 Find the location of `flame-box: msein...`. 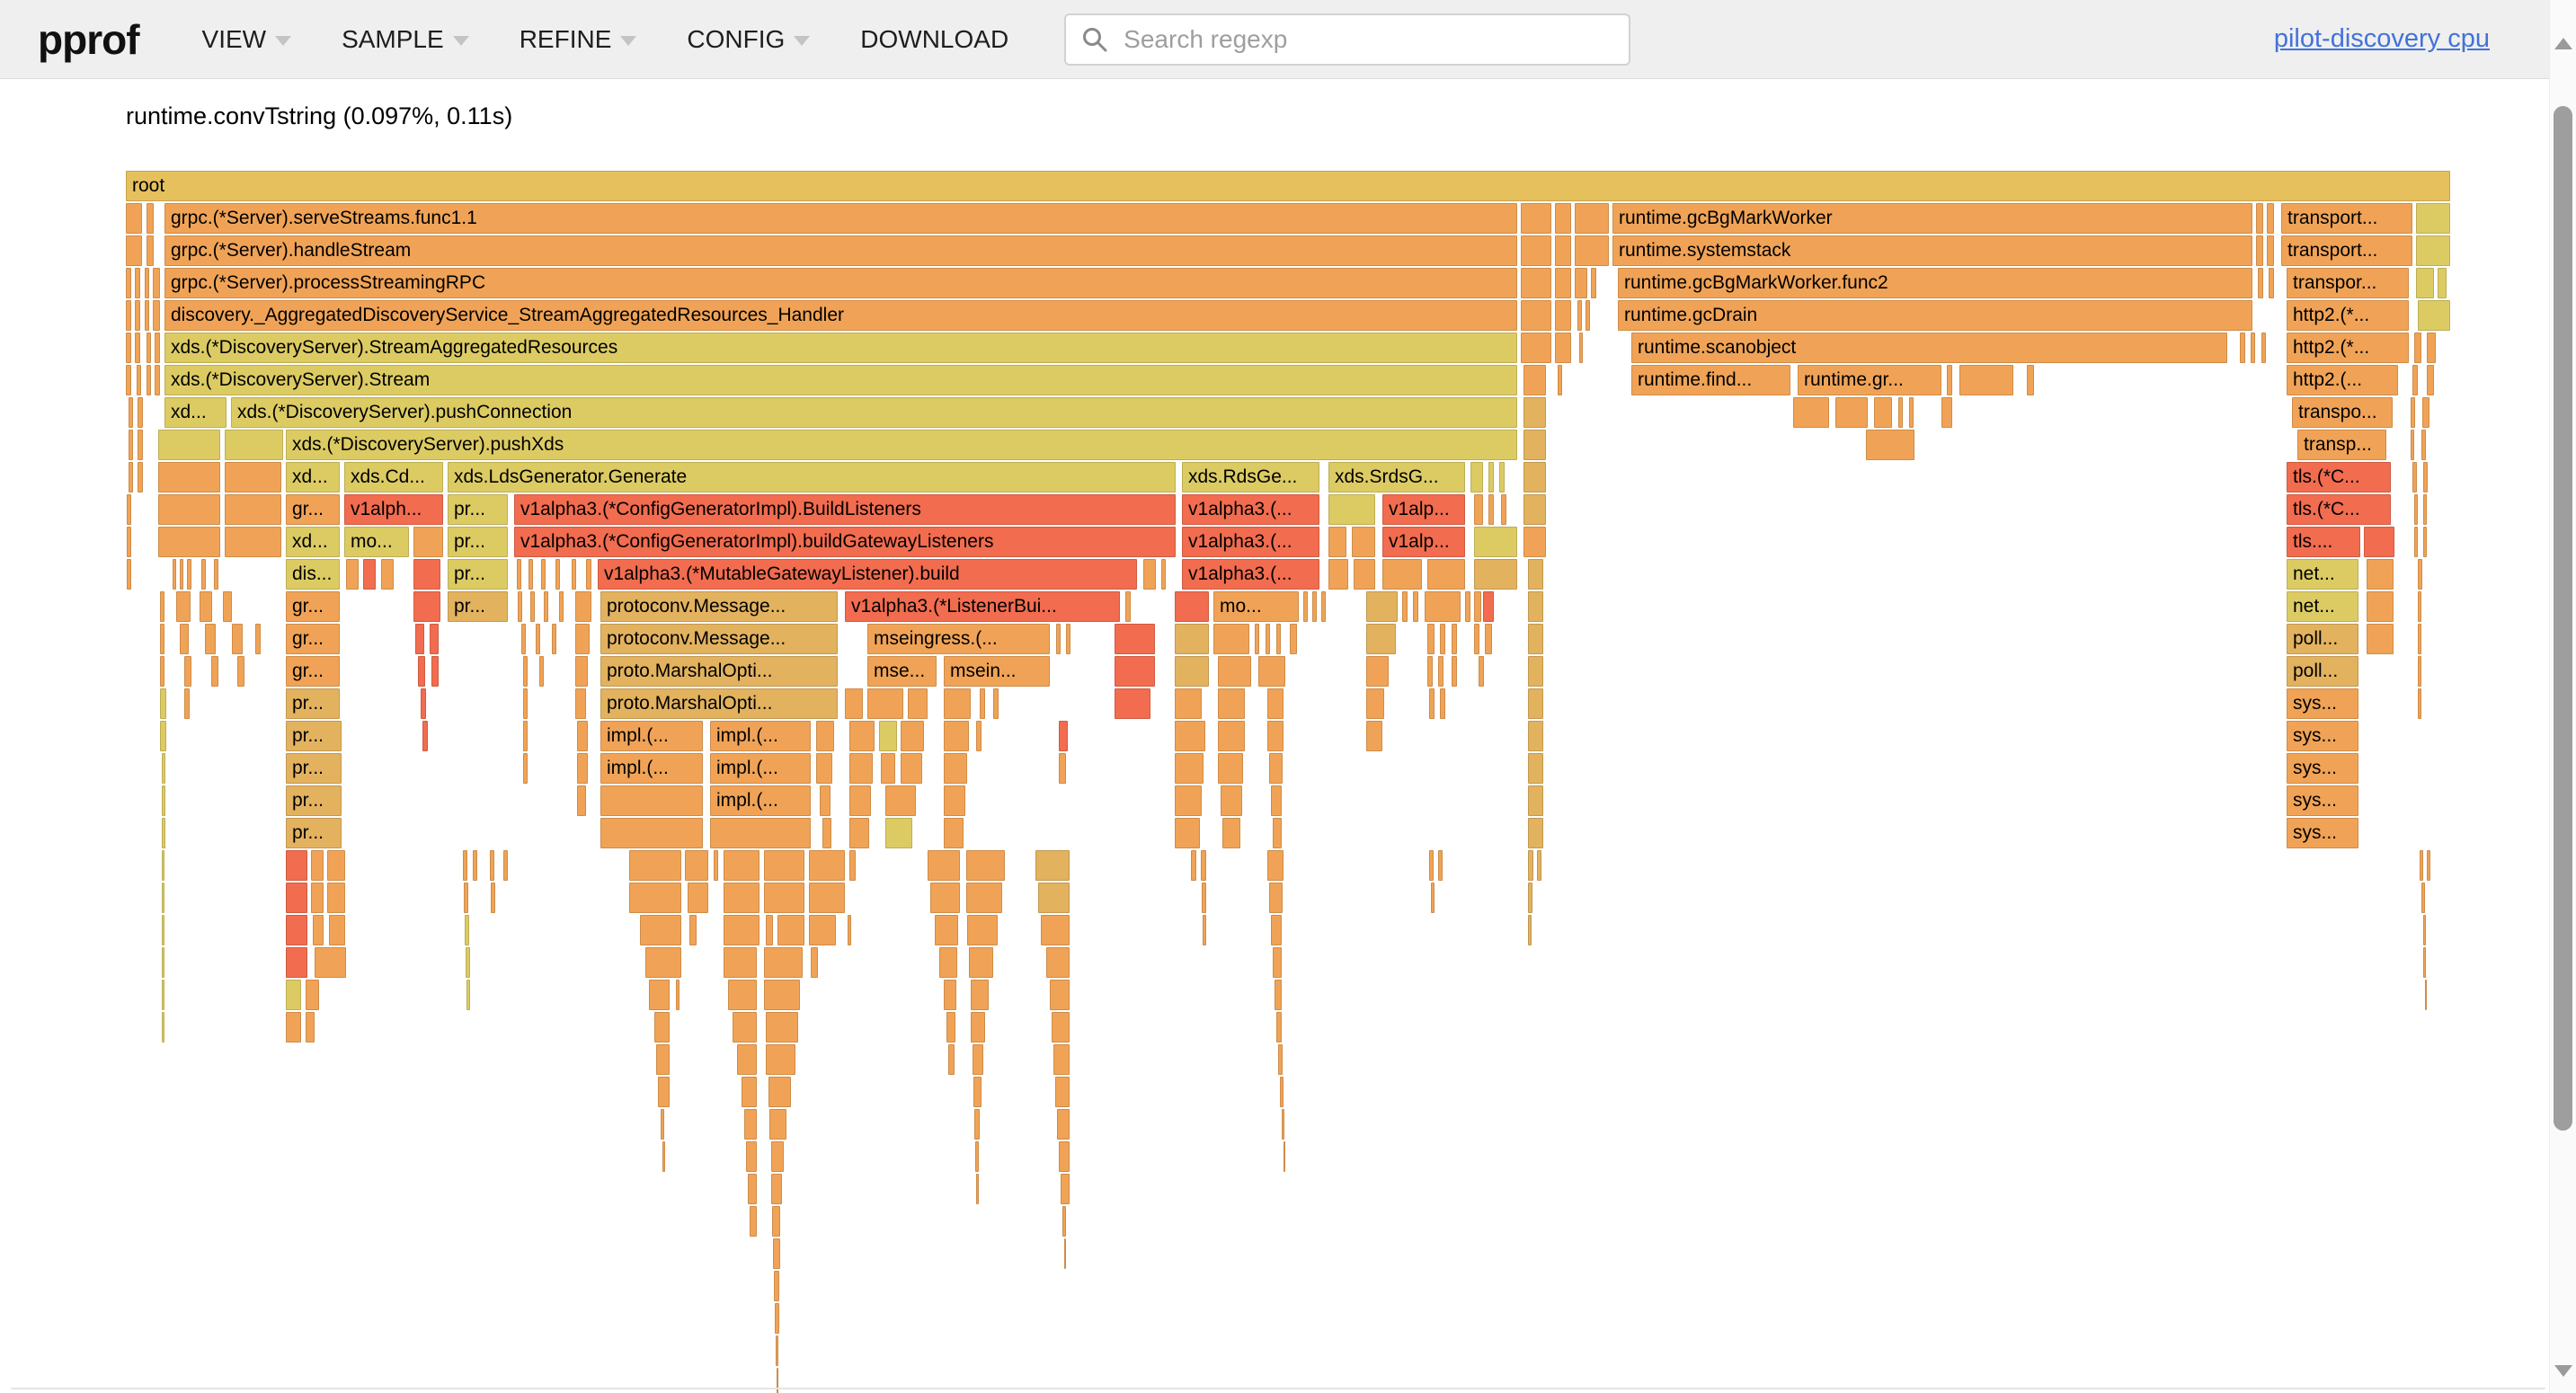

flame-box: msein... is located at coordinates (997, 671).